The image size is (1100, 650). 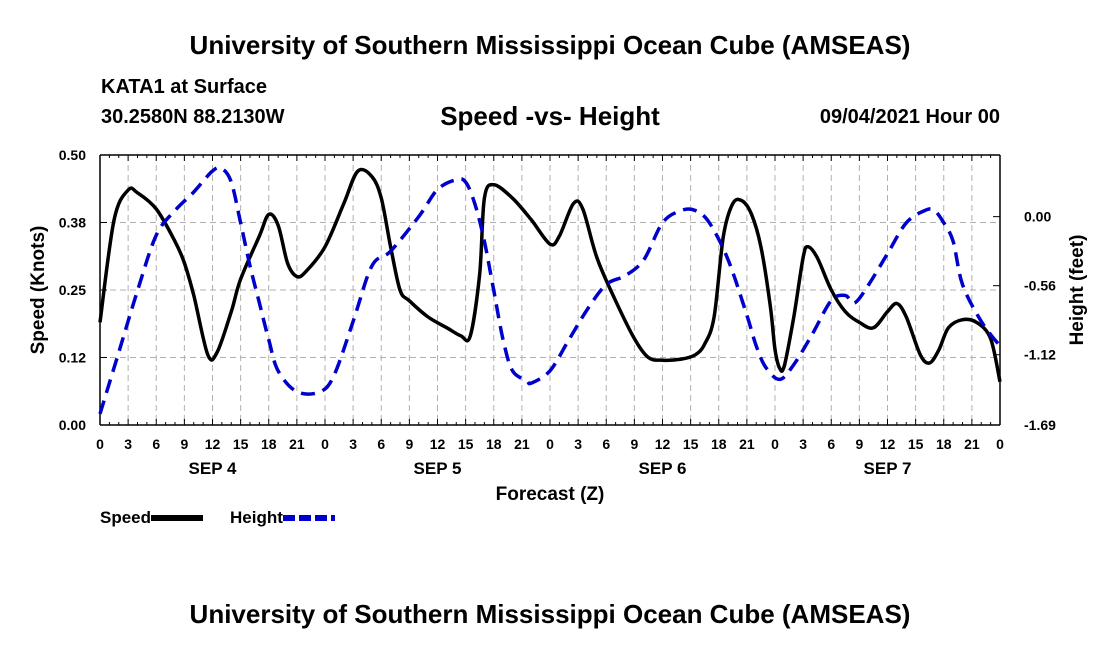 What do you see at coordinates (177, 518) in the screenshot?
I see `legend-speed-swatch` at bounding box center [177, 518].